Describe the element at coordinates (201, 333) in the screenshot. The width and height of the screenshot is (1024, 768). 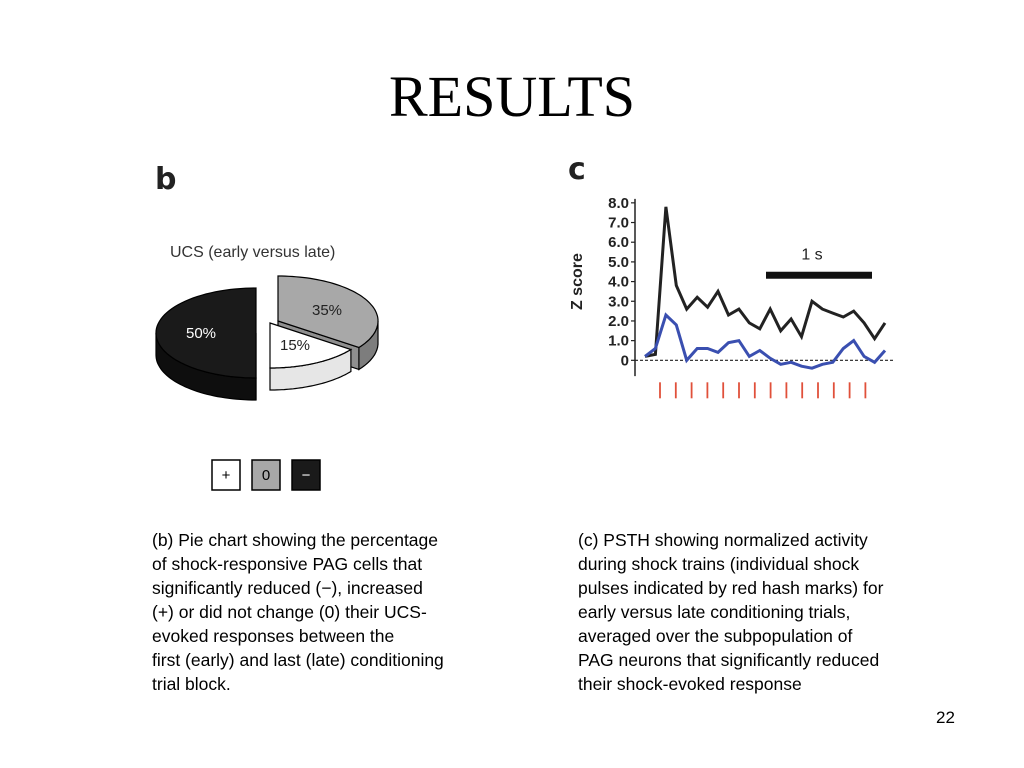
I see `pie-slice-label: 50%` at that location.